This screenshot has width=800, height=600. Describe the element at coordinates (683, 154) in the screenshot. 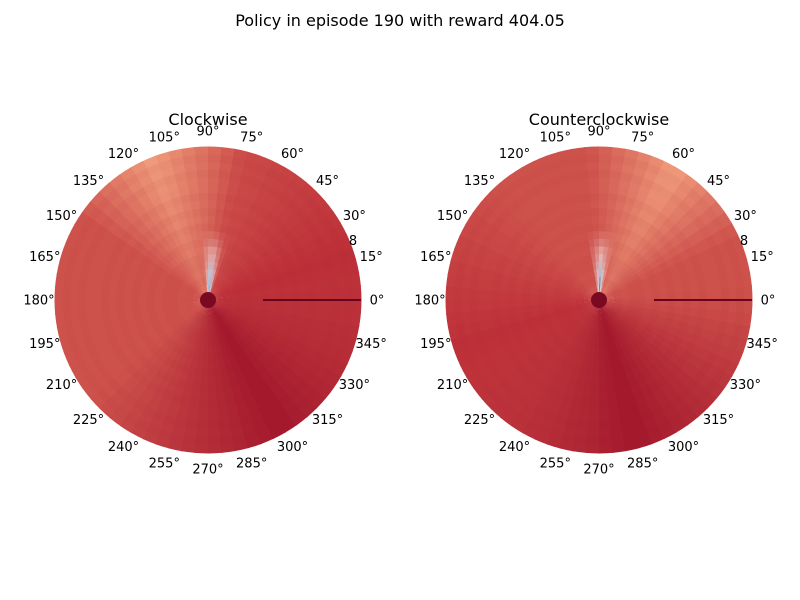

I see `angle-tick-label: 60°` at that location.